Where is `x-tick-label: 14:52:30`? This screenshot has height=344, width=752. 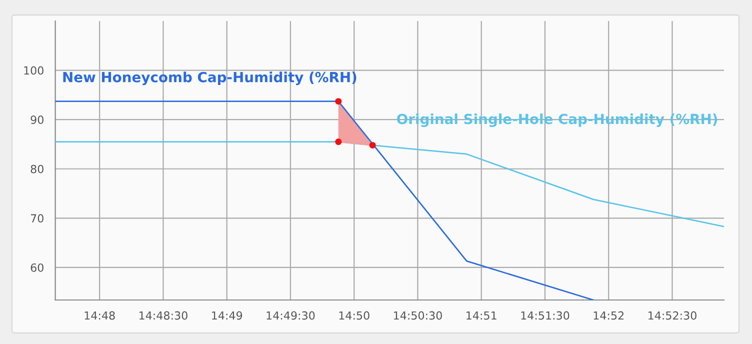
x-tick-label: 14:52:30 is located at coordinates (672, 315).